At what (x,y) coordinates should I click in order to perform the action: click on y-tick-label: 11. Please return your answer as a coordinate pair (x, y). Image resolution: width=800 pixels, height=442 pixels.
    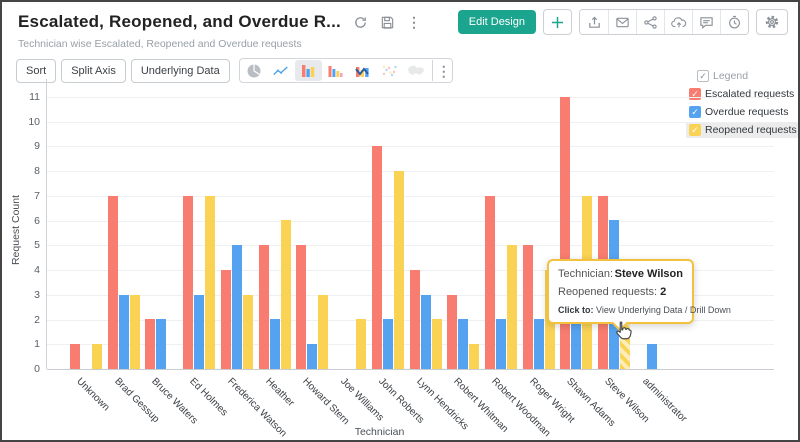
    Looking at the image, I should click on (34, 96).